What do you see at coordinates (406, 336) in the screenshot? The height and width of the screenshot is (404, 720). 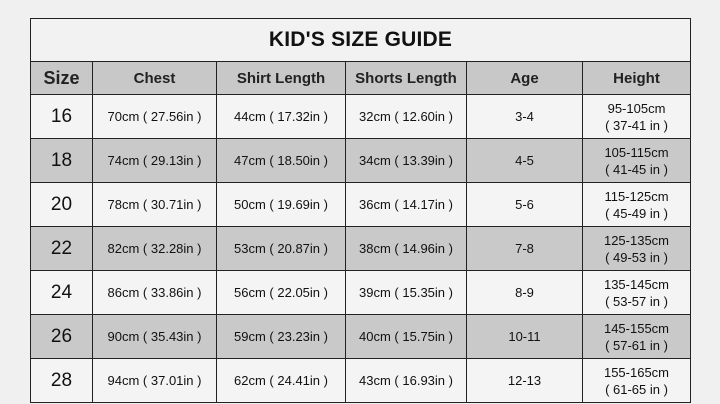 I see `cell-shorts-length: 40cm ( 15.75in )` at bounding box center [406, 336].